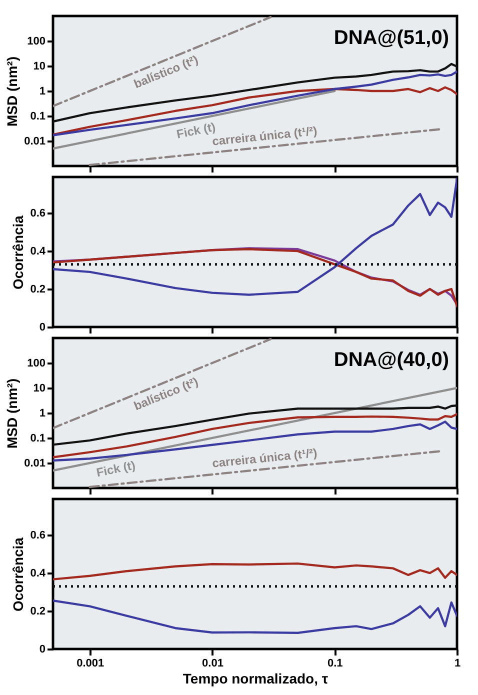  What do you see at coordinates (115, 469) in the screenshot?
I see `text: Fick (t)` at bounding box center [115, 469].